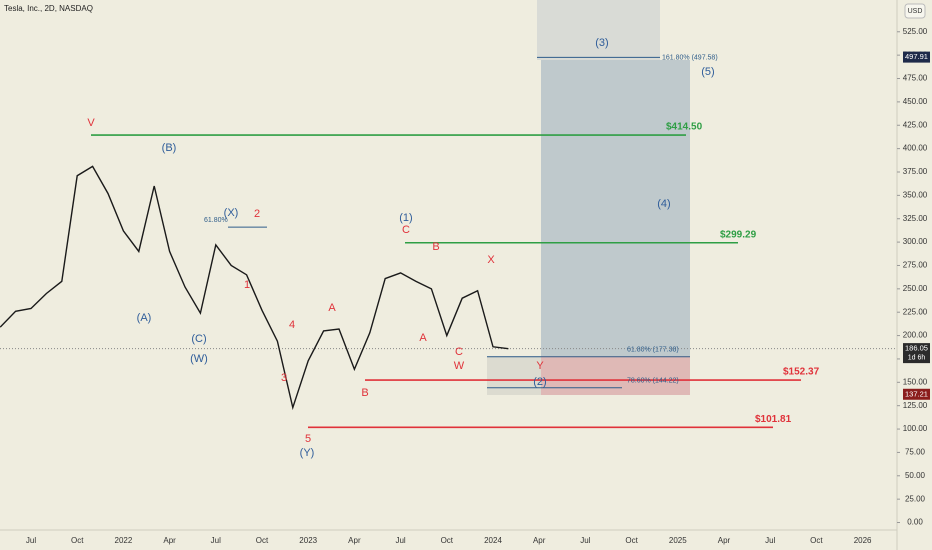 This screenshot has width=932, height=550. Describe the element at coordinates (684, 127) in the screenshot. I see `level-label: $414.50` at that location.